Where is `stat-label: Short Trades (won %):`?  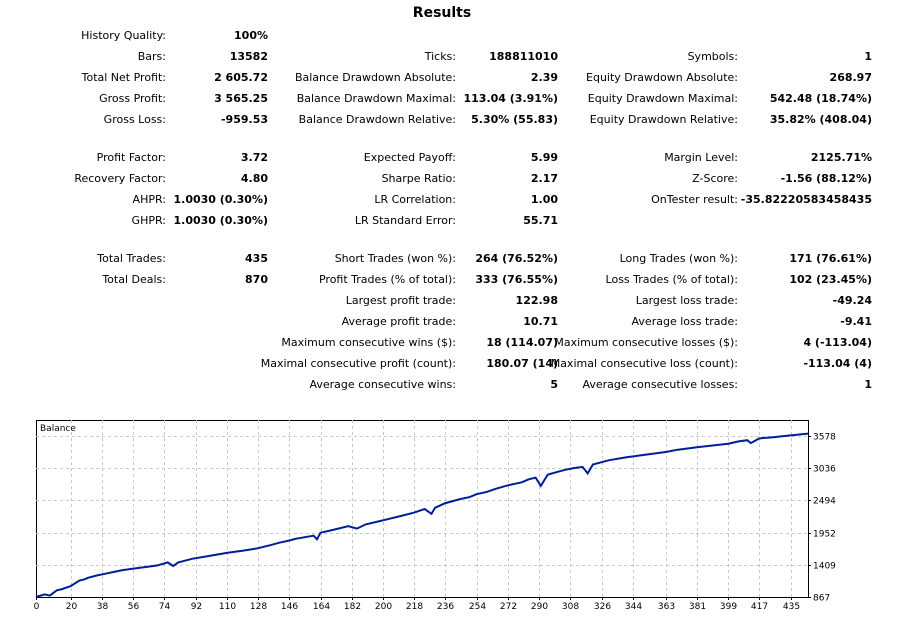 stat-label: Short Trades (won %): is located at coordinates (395, 258).